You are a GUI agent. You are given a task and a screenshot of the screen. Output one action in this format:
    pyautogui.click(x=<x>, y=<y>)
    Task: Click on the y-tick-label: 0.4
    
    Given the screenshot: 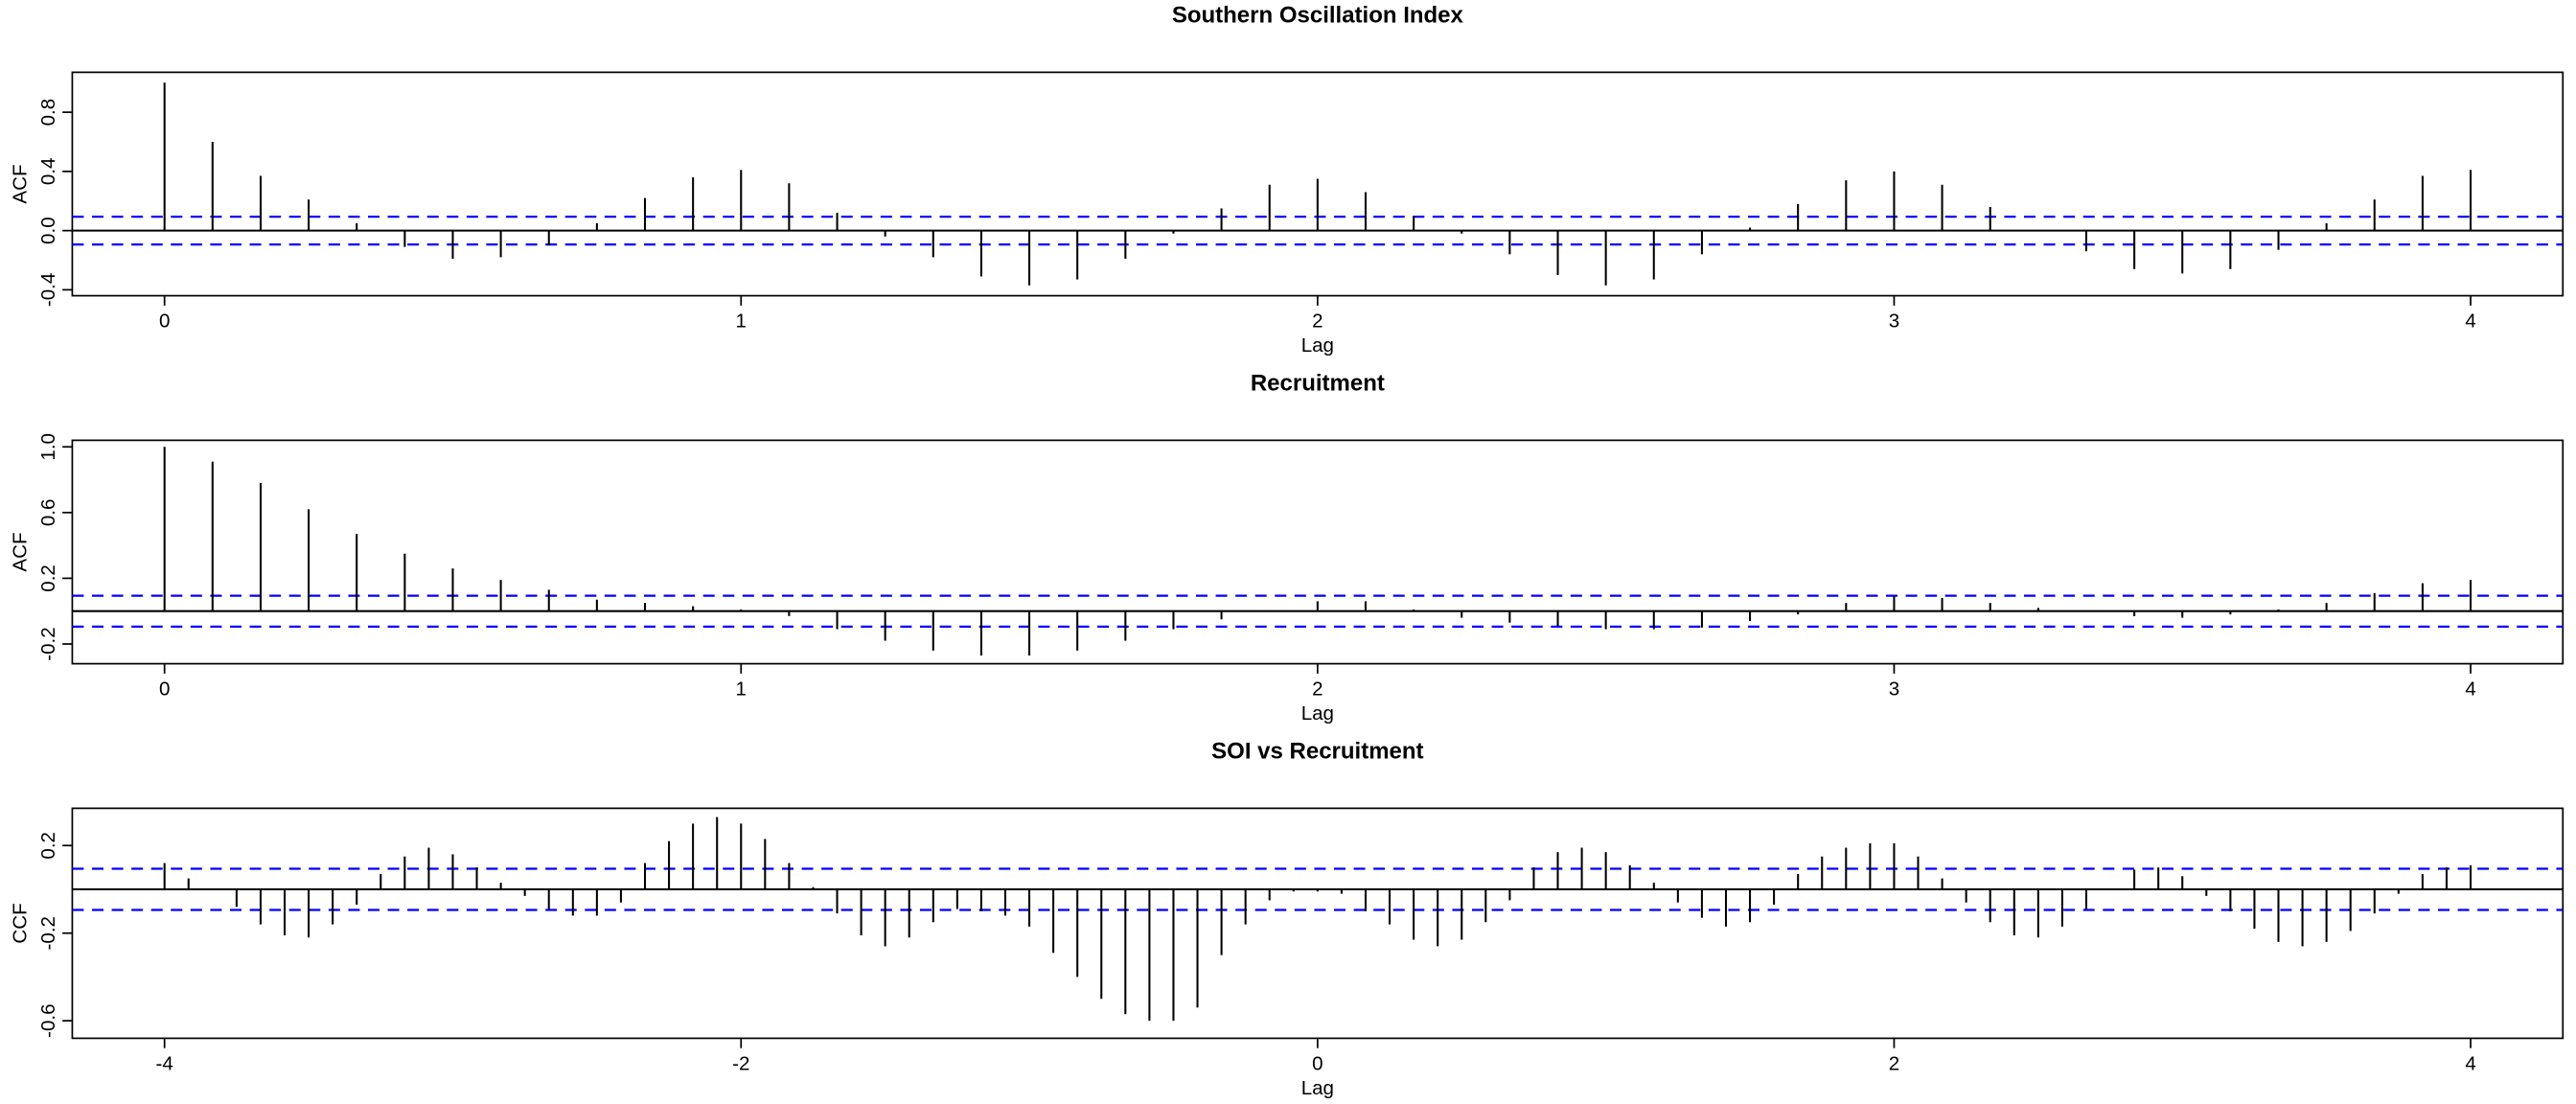 What is the action you would take?
    pyautogui.click(x=48, y=172)
    